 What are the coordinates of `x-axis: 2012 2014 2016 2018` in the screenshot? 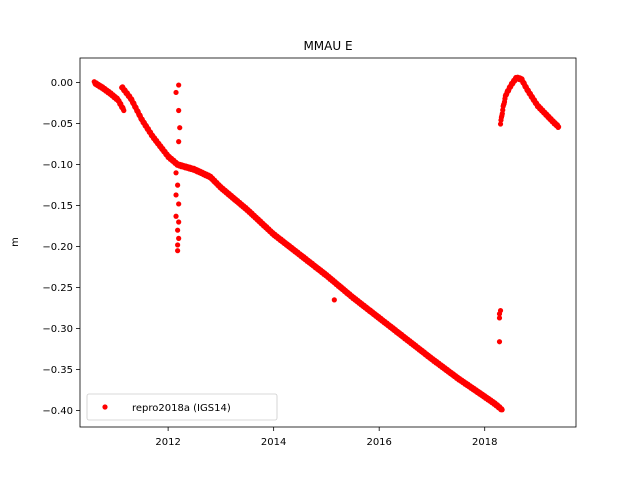 It's located at (326, 437).